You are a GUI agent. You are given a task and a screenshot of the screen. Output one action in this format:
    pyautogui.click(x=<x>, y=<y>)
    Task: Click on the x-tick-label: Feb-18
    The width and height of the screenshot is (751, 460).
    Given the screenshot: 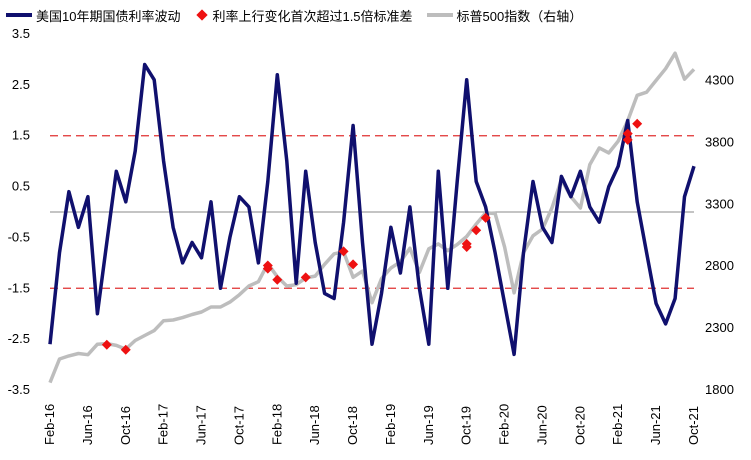 What is the action you would take?
    pyautogui.click(x=276, y=424)
    